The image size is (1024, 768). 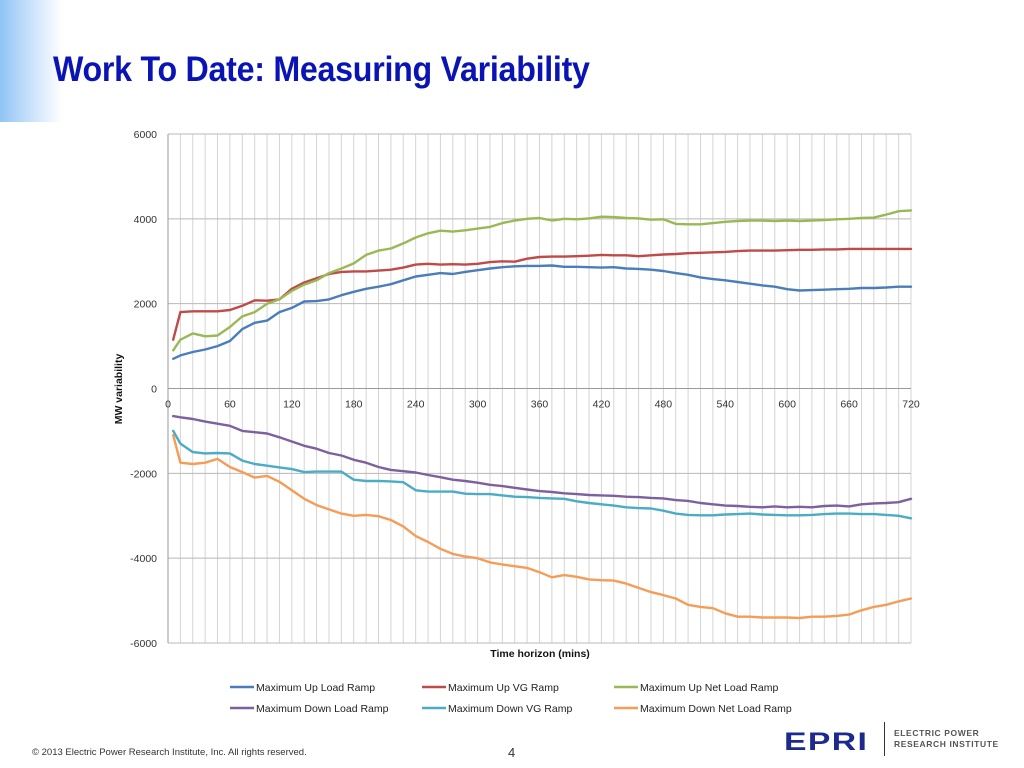 What do you see at coordinates (849, 405) in the screenshot?
I see `x-tick-label: 660` at bounding box center [849, 405].